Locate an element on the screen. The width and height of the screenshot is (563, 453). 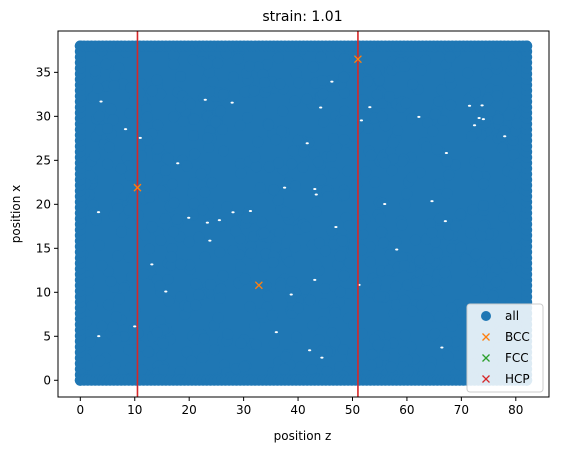
bcc-point is located at coordinates (258, 285).